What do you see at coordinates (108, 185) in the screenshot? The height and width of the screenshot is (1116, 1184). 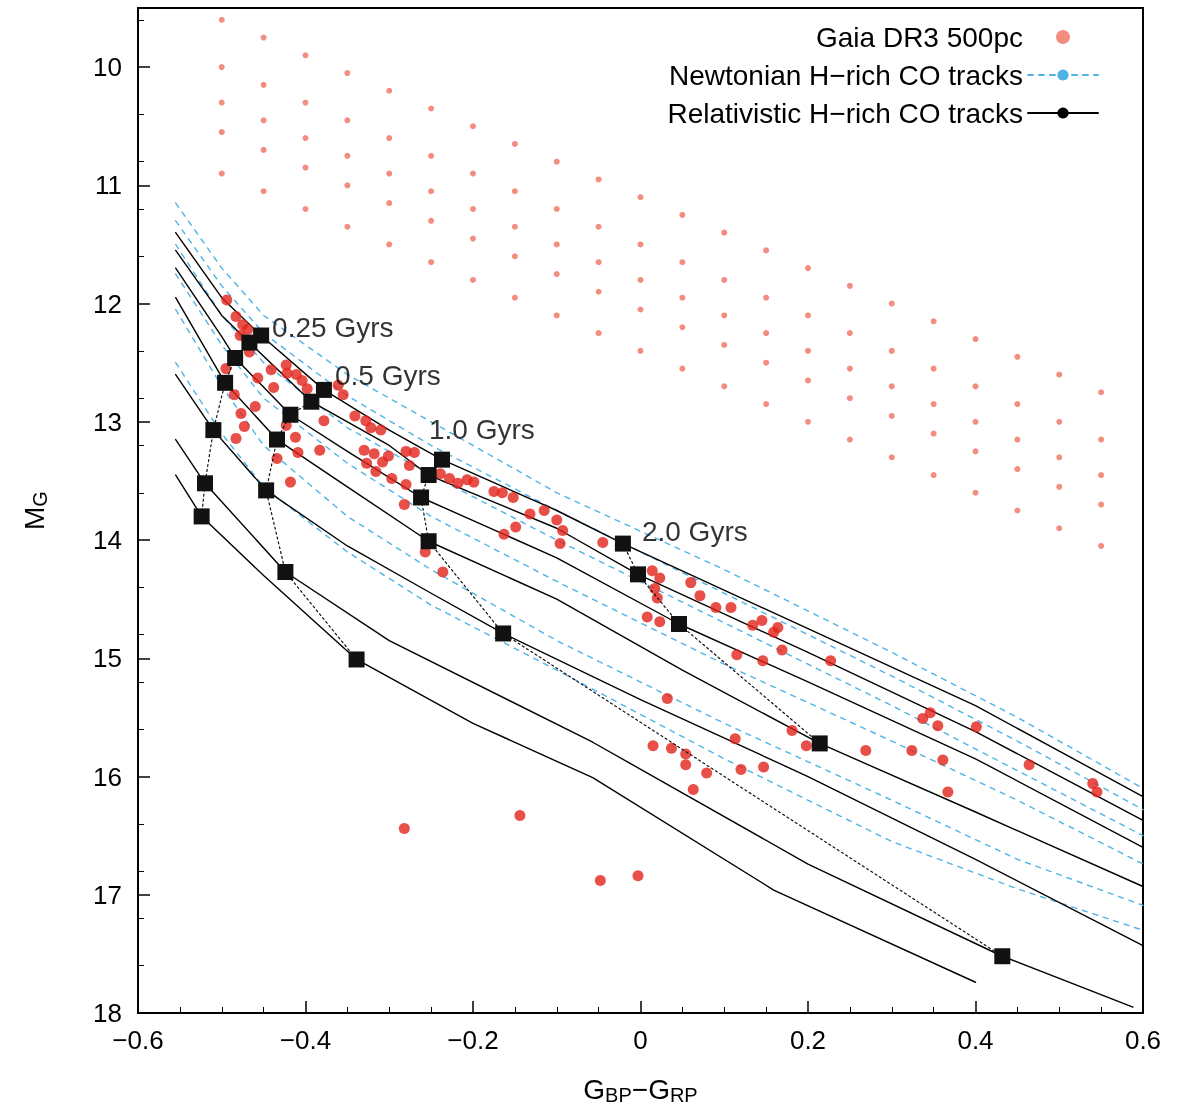 I see `y-tick-label: 11` at bounding box center [108, 185].